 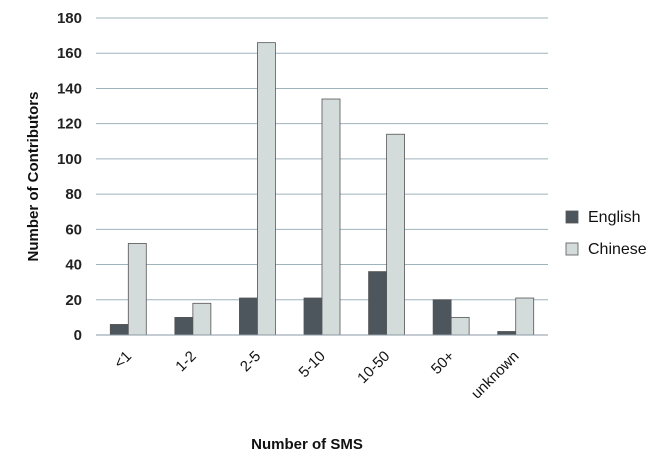 I want to click on x-tick-label: 2-5, so click(x=250, y=361).